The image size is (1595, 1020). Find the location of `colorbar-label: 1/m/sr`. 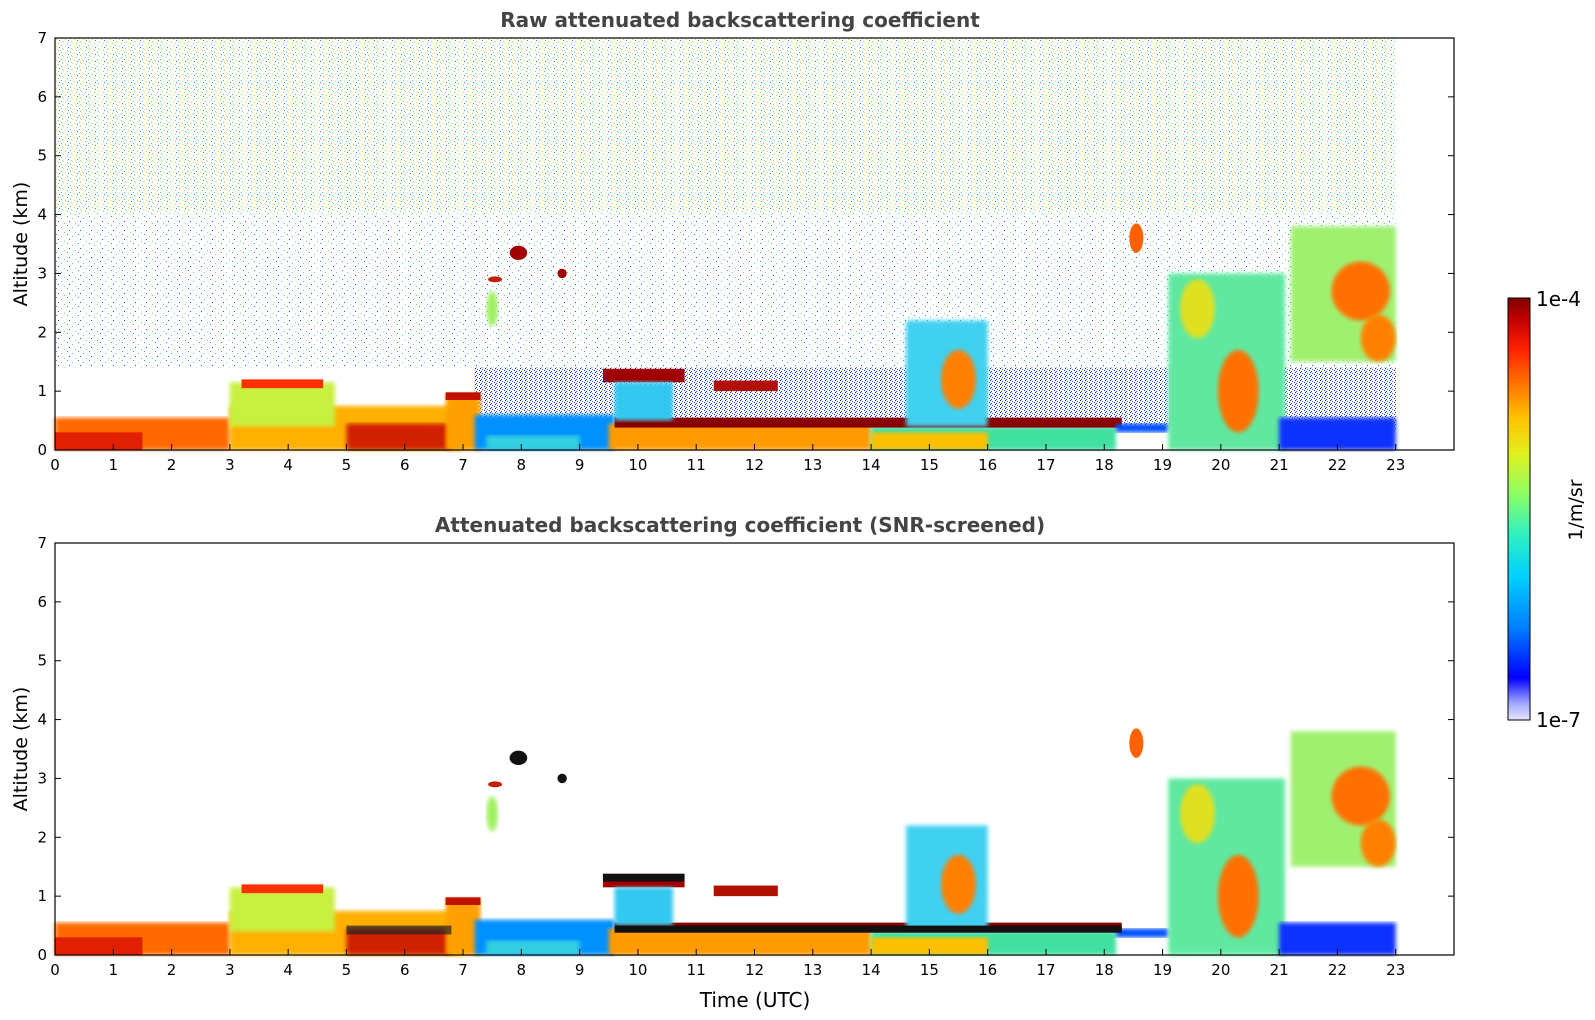

colorbar-label: 1/m/sr is located at coordinates (1576, 509).